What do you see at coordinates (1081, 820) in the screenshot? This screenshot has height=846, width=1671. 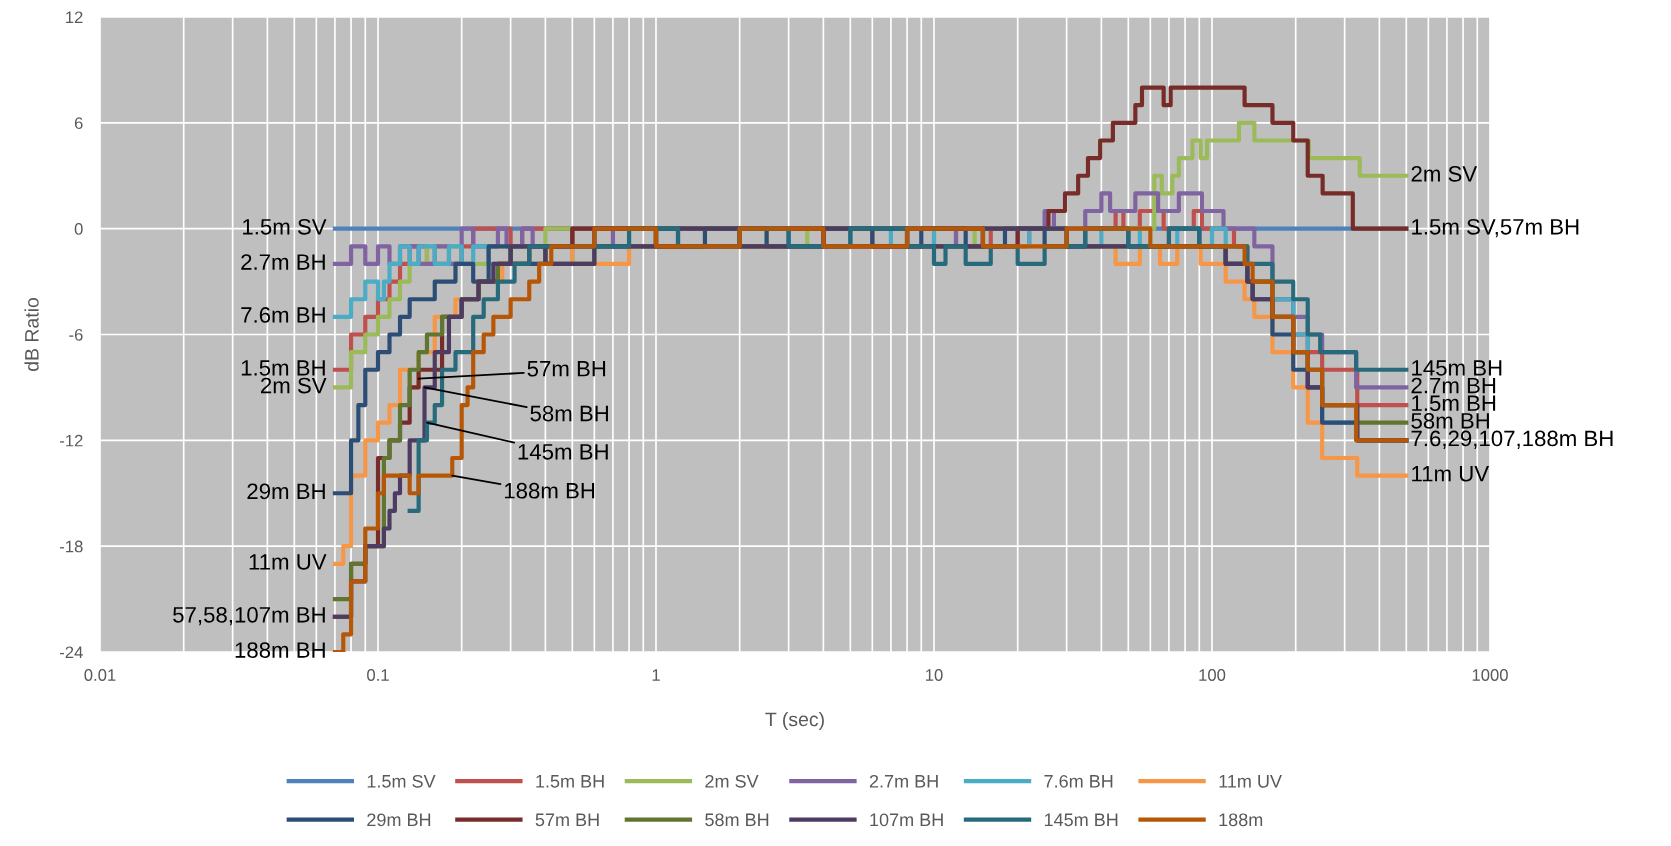 I see `legend-label: 145m BH` at bounding box center [1081, 820].